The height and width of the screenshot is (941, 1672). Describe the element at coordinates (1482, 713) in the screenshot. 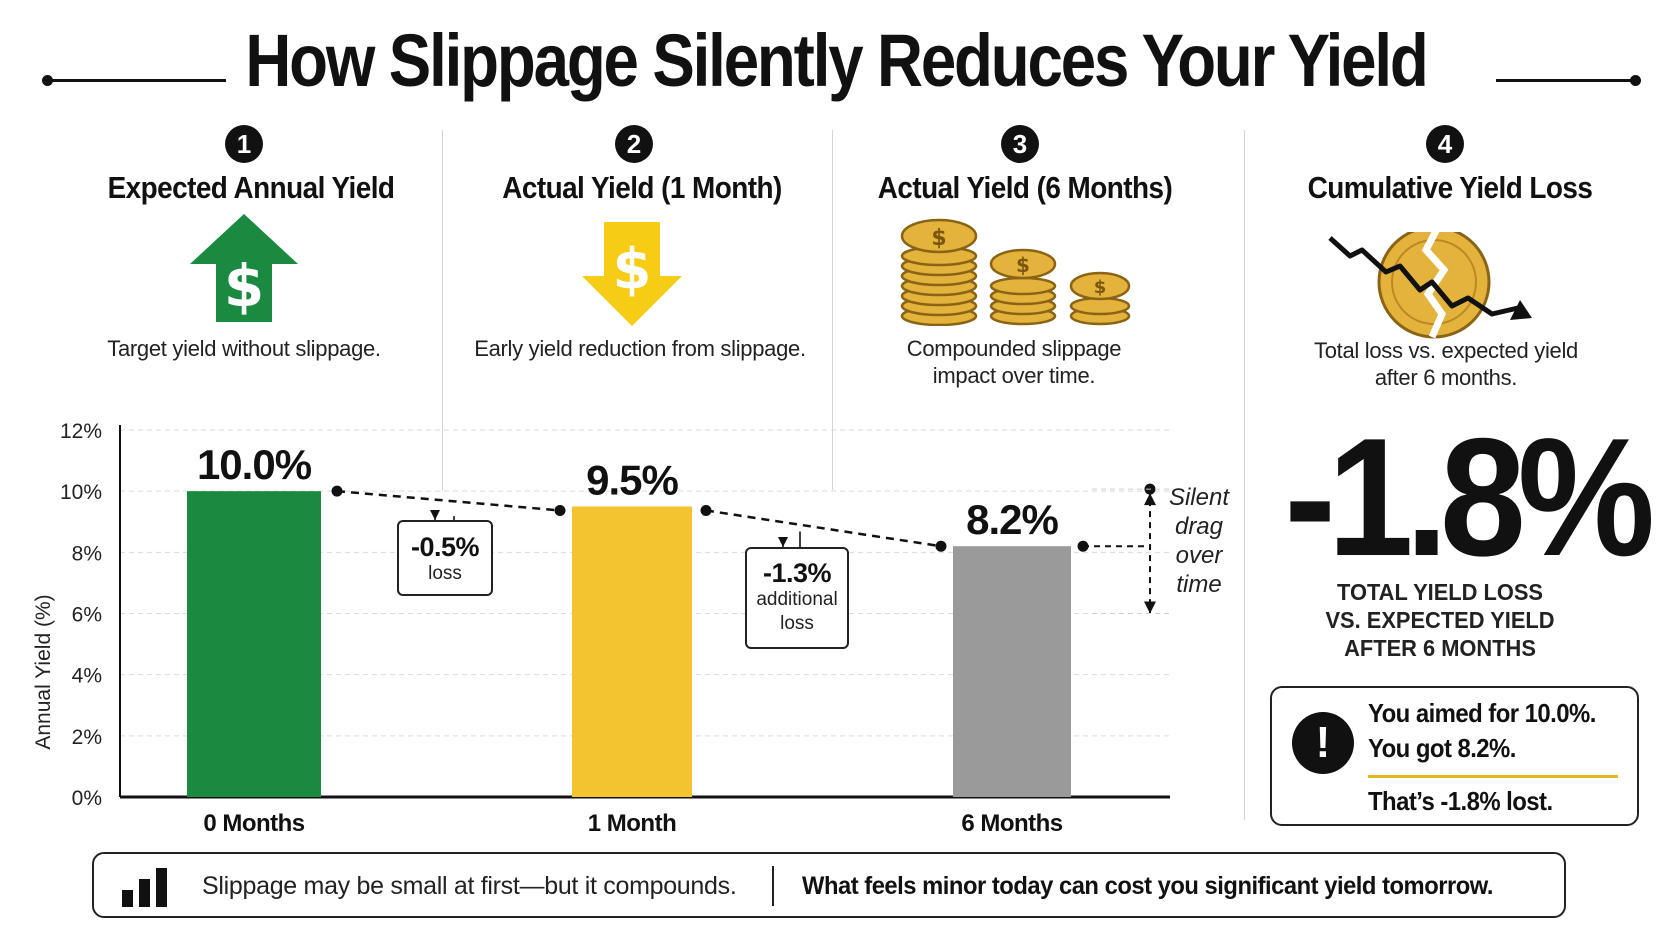

I see `callout-aimed: You aimed for 10.0%.` at that location.